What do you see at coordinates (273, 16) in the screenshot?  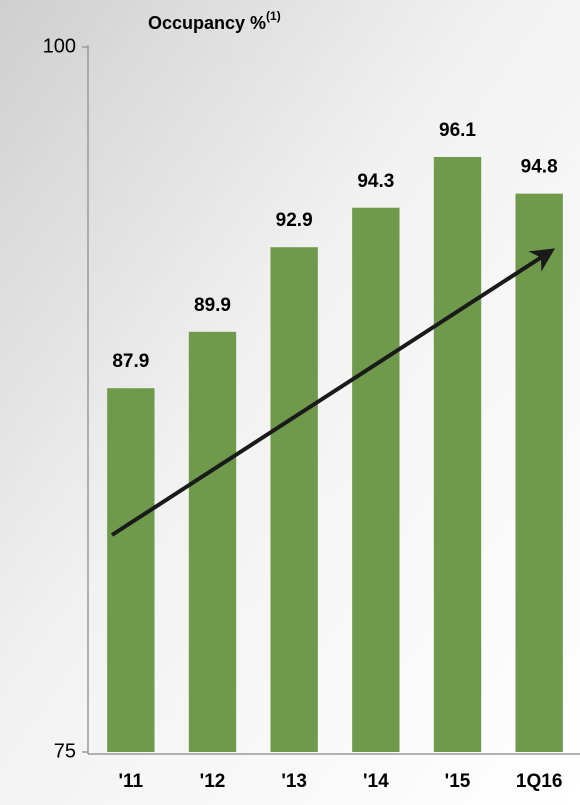 I see `title-superscript: (1)` at bounding box center [273, 16].